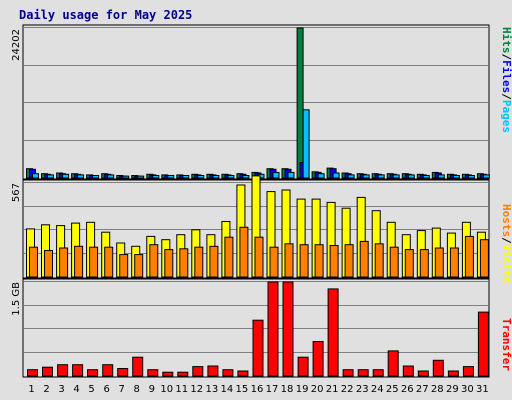 Image resolution: width=512 pixels, height=400 pixels. What do you see at coordinates (506, 264) in the screenshot?
I see `right-label-part: Visits` at bounding box center [506, 264].